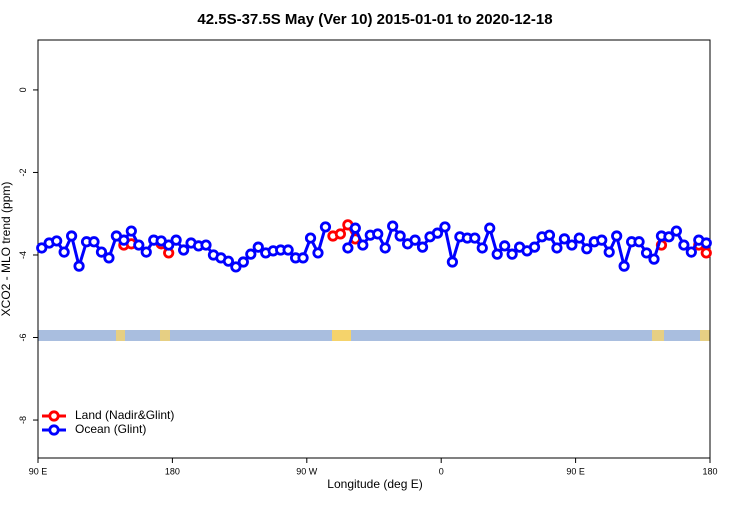 Image resolution: width=750 pixels, height=505 pixels. I want to click on coverage-strip, so click(374, 335).